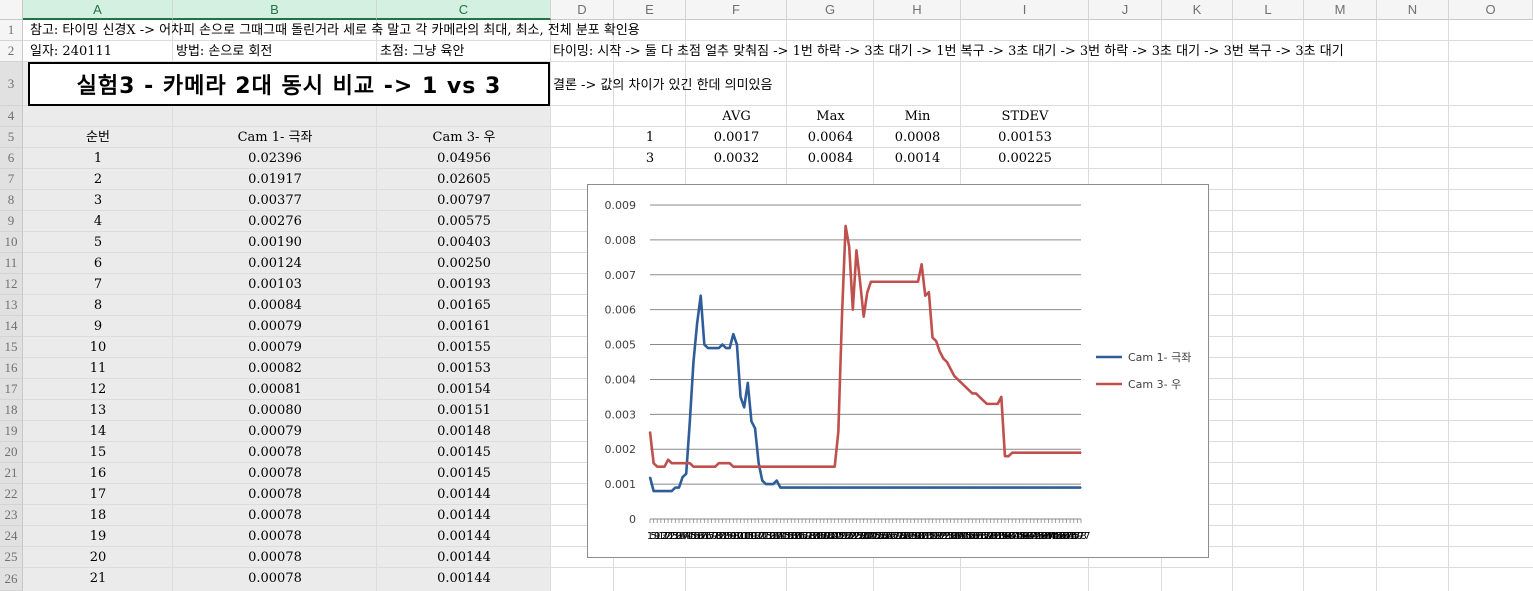 The width and height of the screenshot is (1533, 591). What do you see at coordinates (917, 10) in the screenshot?
I see `column-header-h: H` at bounding box center [917, 10].